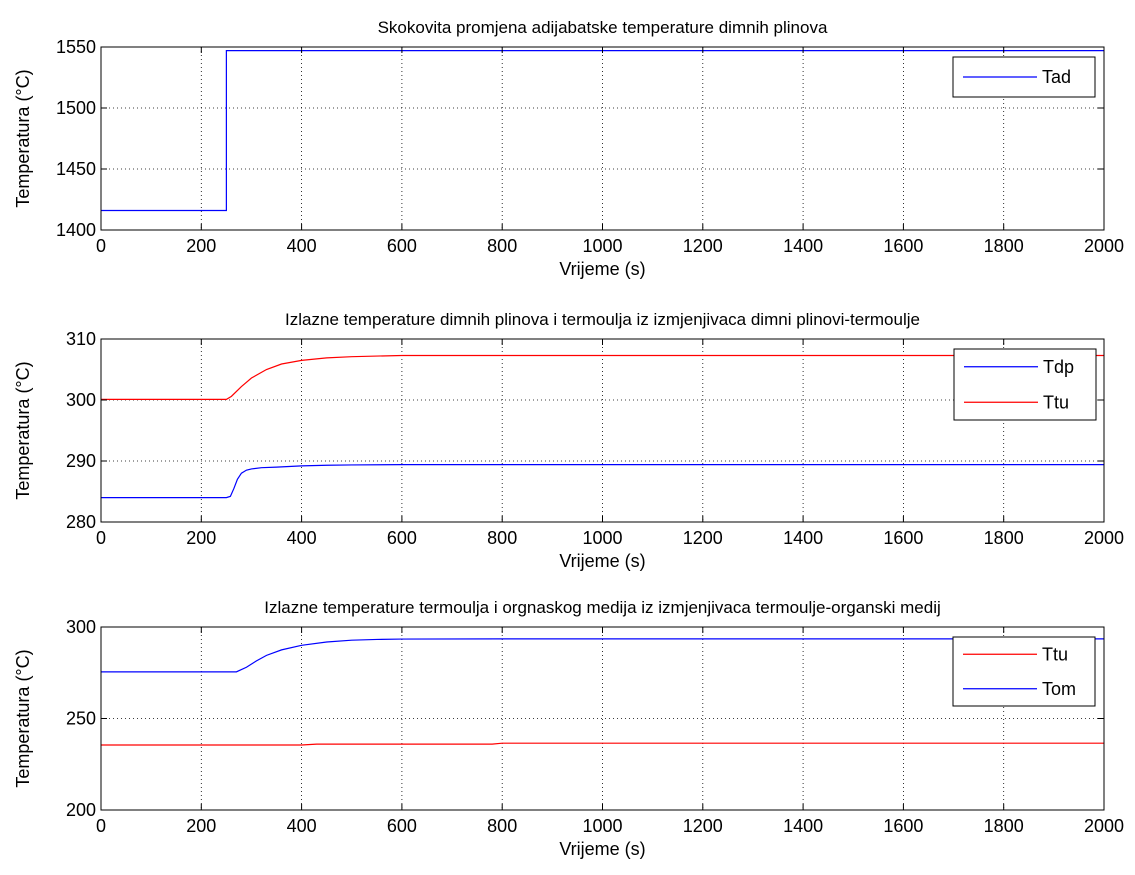 The height and width of the screenshot is (875, 1135). I want to click on legend-label-tom: Tom, so click(1059, 689).